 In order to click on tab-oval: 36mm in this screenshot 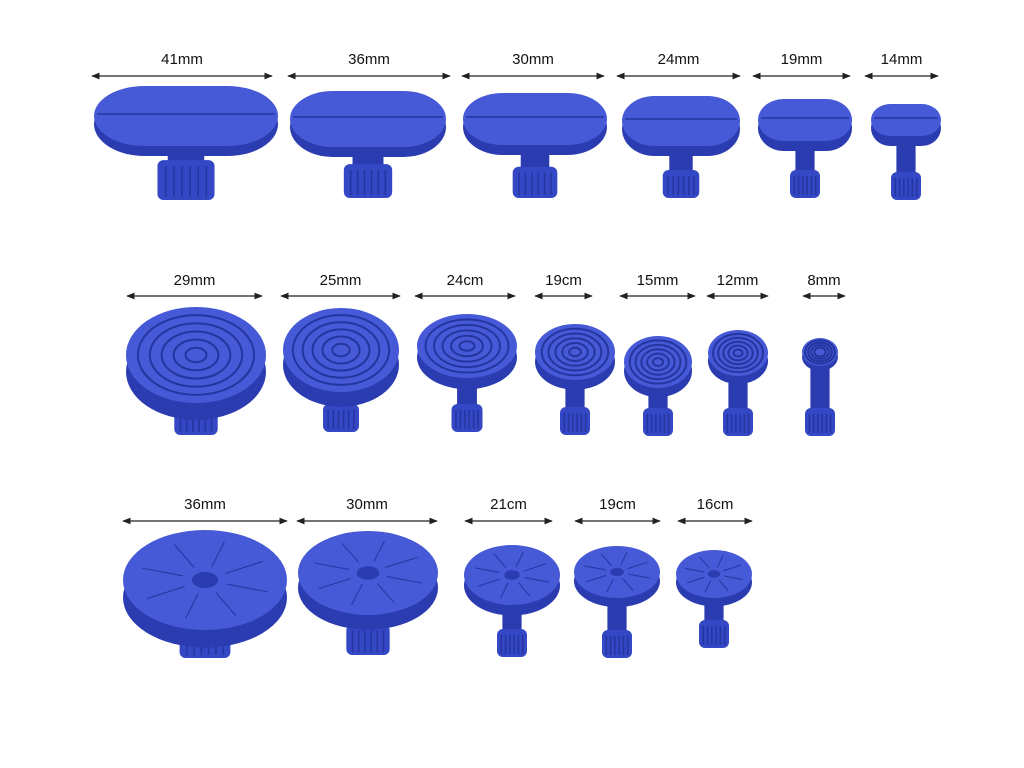, I will do `click(369, 124)`.